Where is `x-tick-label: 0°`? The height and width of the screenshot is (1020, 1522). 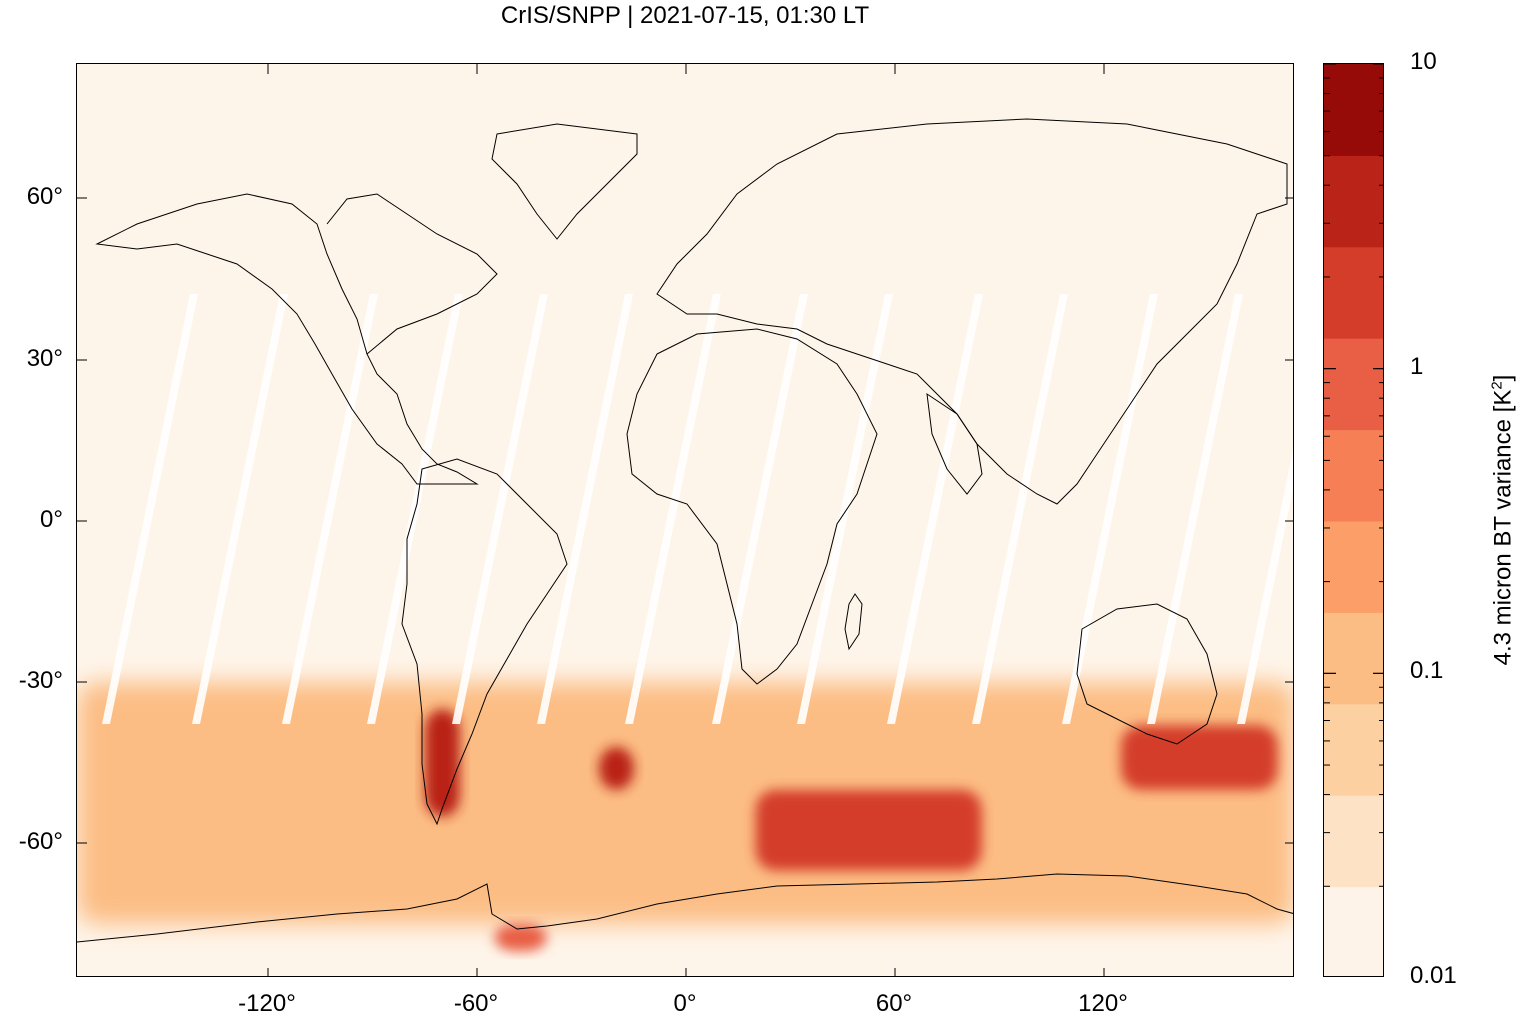
x-tick-label: 0° is located at coordinates (685, 1003).